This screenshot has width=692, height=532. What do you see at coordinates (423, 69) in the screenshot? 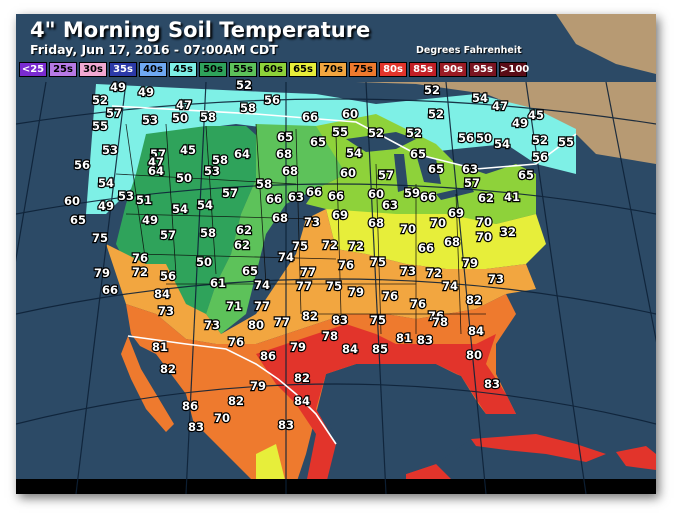
I see `legend-swatch: 85s` at bounding box center [423, 69].